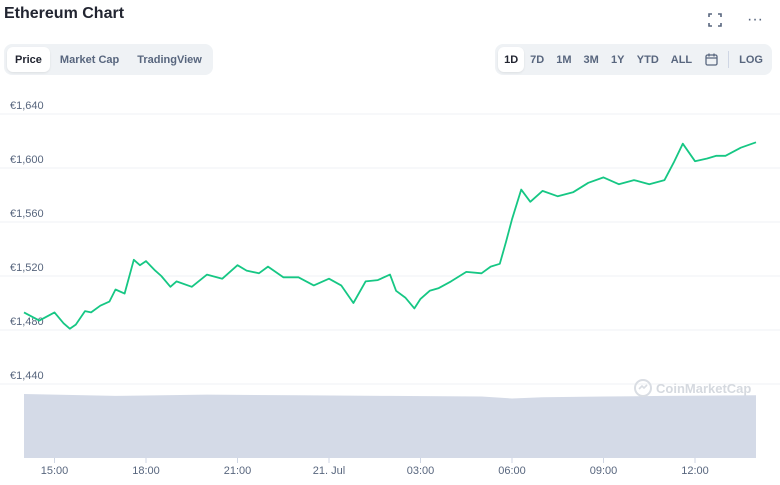 Image resolution: width=780 pixels, height=485 pixels. Describe the element at coordinates (27, 322) in the screenshot. I see `y-tick-label: €1,480` at that location.